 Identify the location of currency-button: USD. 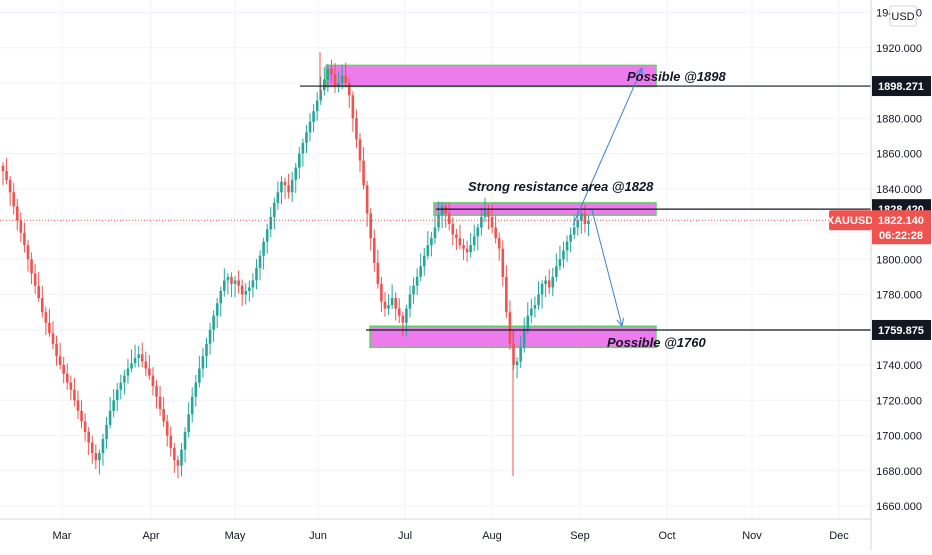
(903, 16).